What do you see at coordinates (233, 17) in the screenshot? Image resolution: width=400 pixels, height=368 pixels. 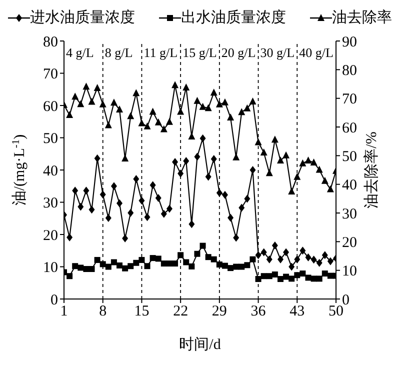 I see `legend-label: 出水油质量浓度` at bounding box center [233, 17].